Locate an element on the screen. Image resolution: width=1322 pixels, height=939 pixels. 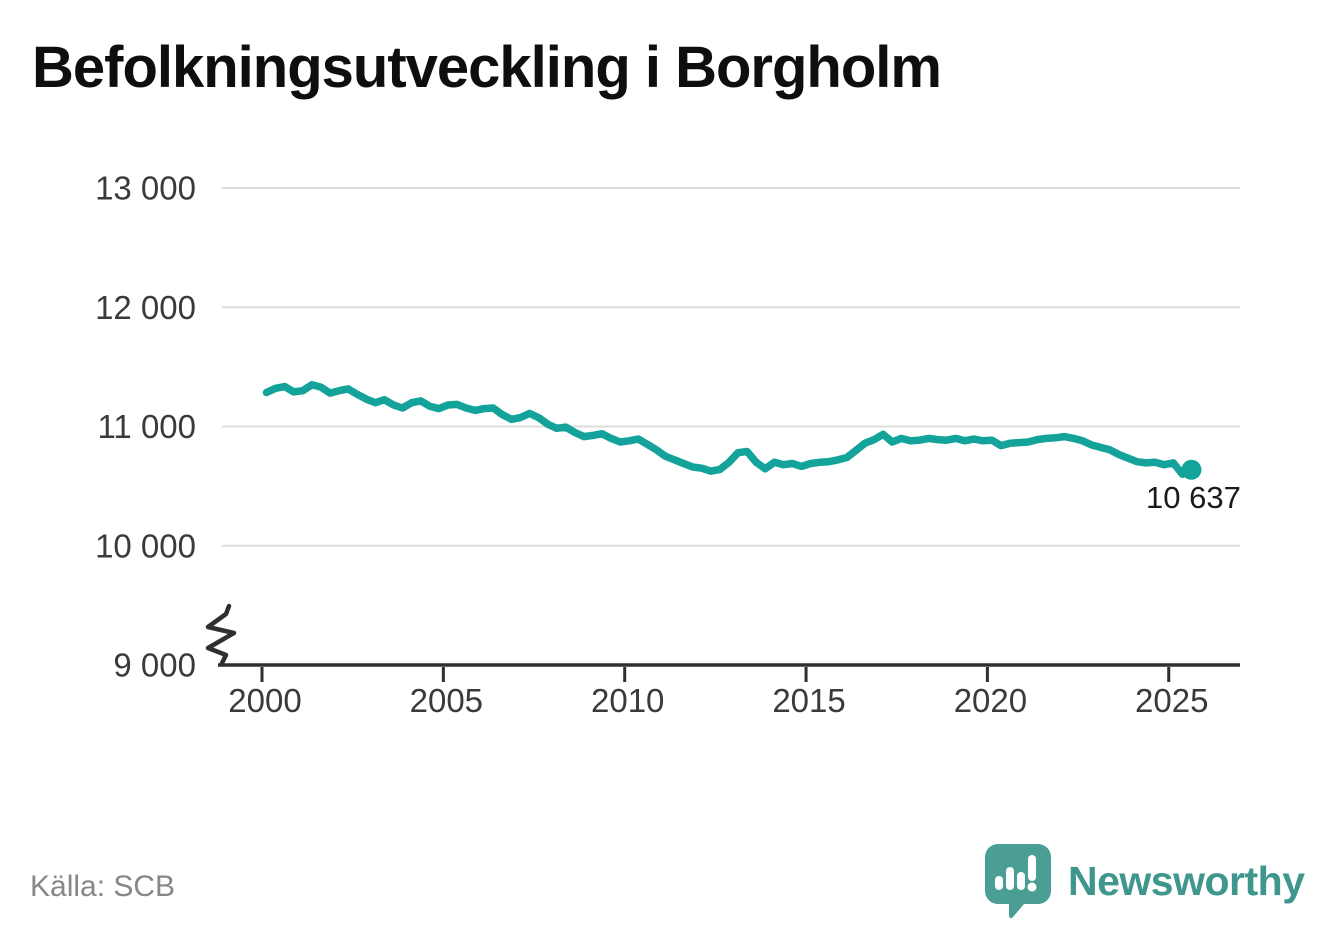
axis-break-icon is located at coordinates (221, 634).